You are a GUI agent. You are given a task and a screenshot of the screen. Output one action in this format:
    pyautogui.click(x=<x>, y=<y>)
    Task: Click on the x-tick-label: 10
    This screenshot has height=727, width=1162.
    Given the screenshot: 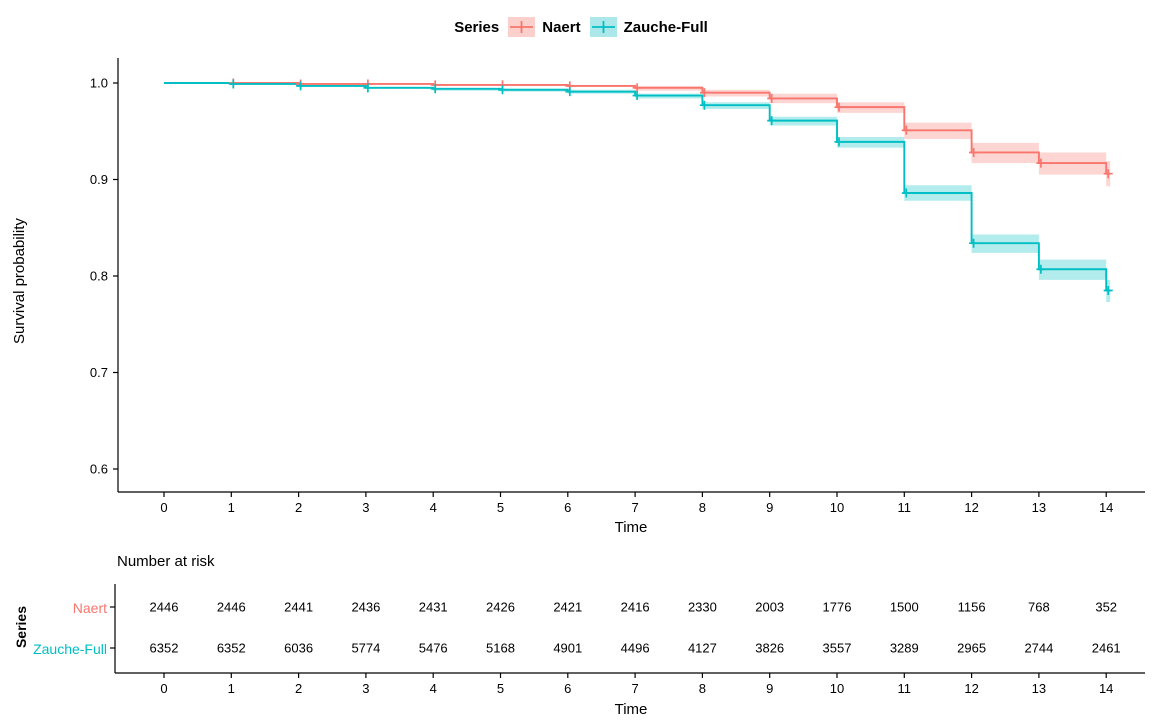 What is the action you would take?
    pyautogui.click(x=837, y=507)
    